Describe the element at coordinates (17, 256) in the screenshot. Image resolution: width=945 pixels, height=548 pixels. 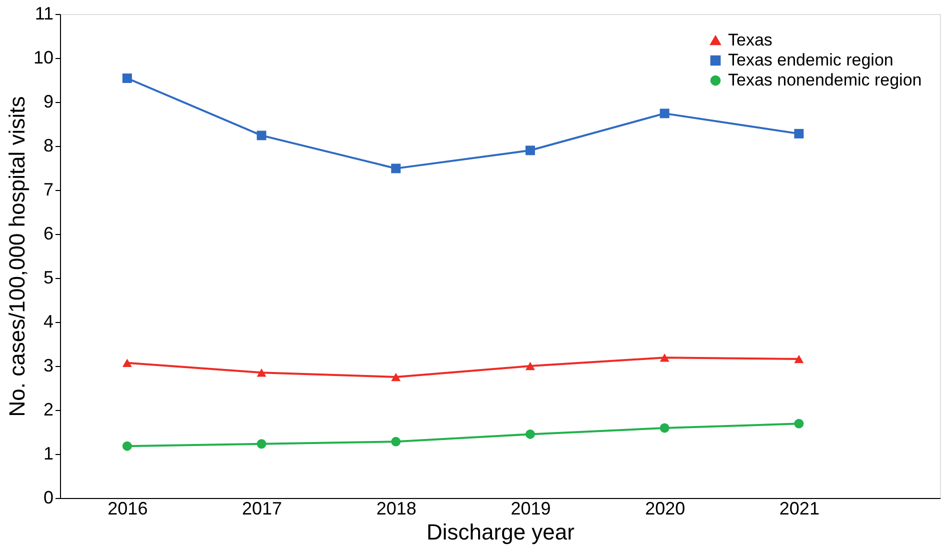
I see `y-axis-title: No. cases/100,000 hospital visits` at that location.